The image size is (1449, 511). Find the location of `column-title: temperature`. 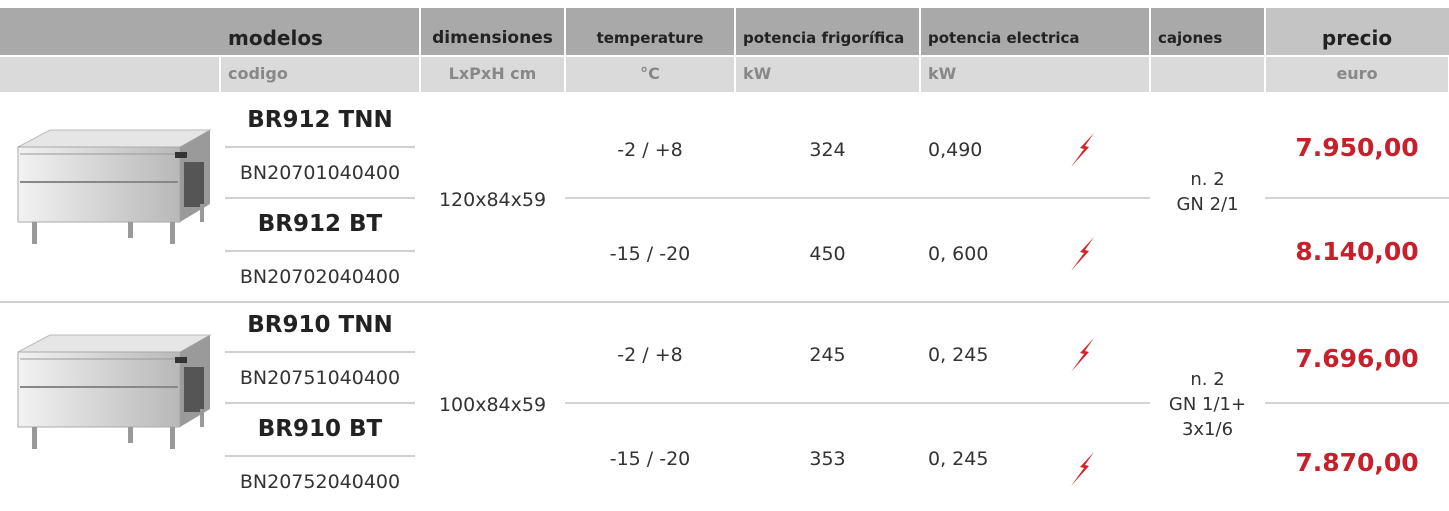

column-title: temperature is located at coordinates (650, 38).